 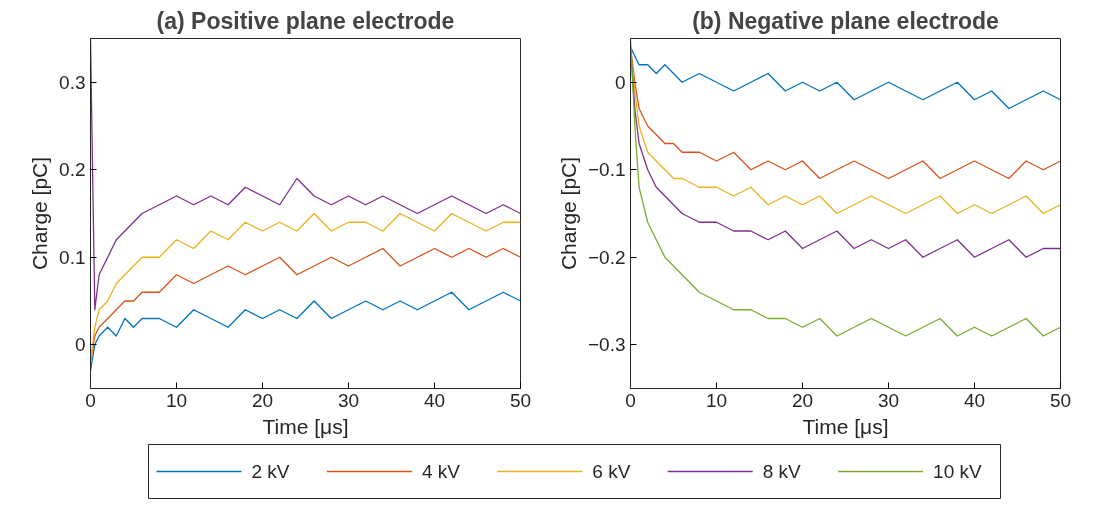 I want to click on legend-label: 2 kV, so click(x=270, y=471).